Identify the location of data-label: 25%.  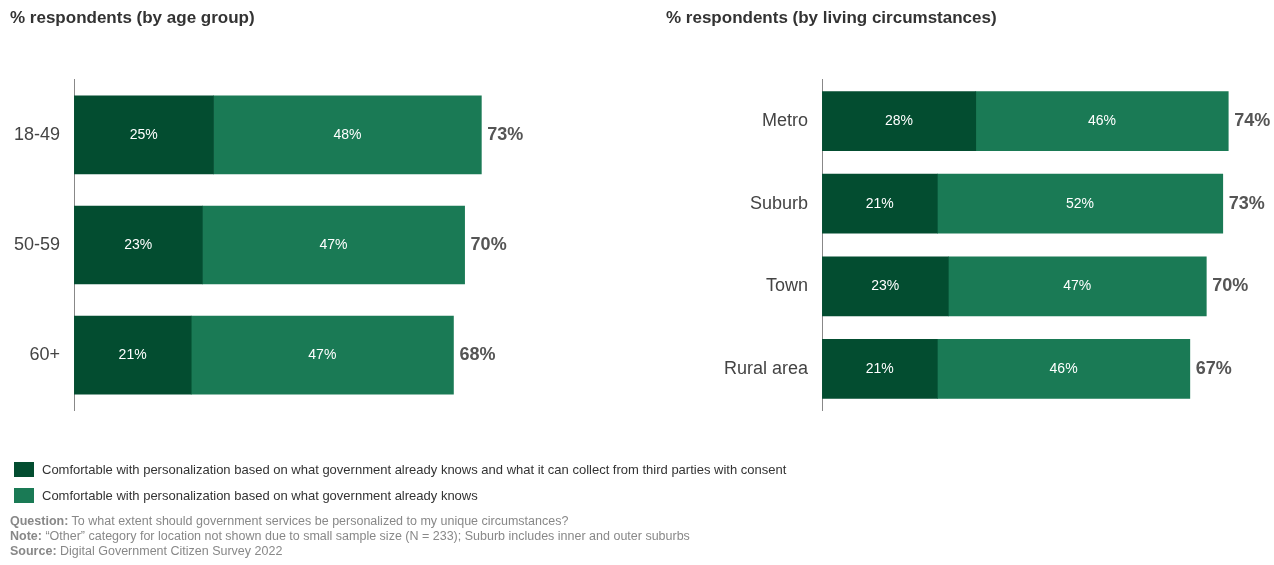
(143, 133).